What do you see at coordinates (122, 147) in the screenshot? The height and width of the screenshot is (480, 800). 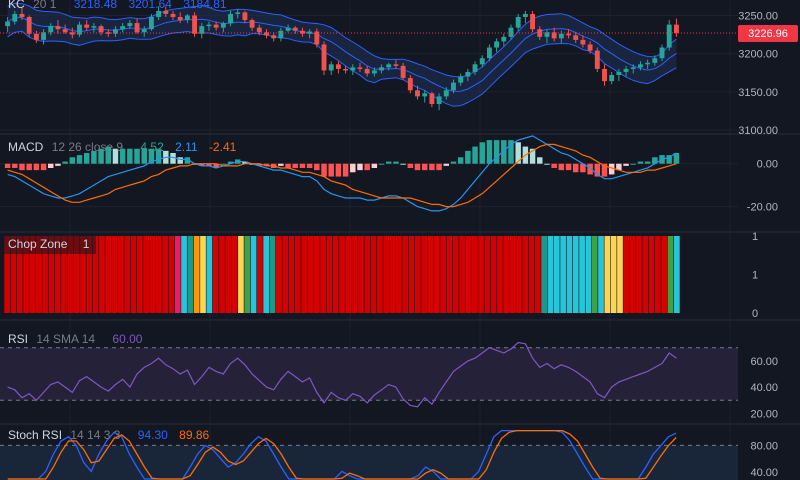 I see `macd-legend: MACD 12 26 close 9 4.52 2.11 -2.41` at bounding box center [122, 147].